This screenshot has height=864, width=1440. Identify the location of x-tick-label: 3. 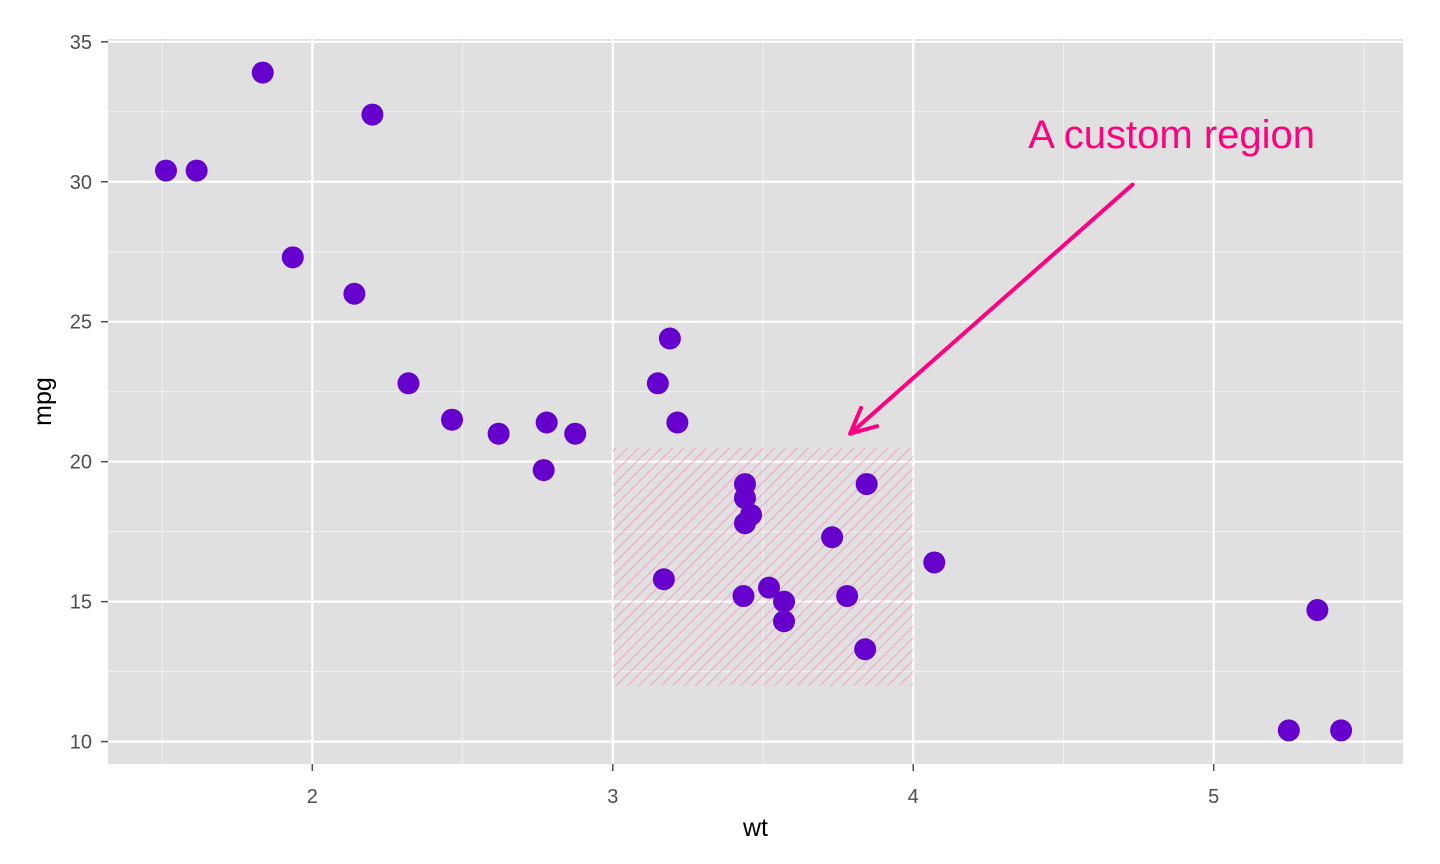
(612, 797).